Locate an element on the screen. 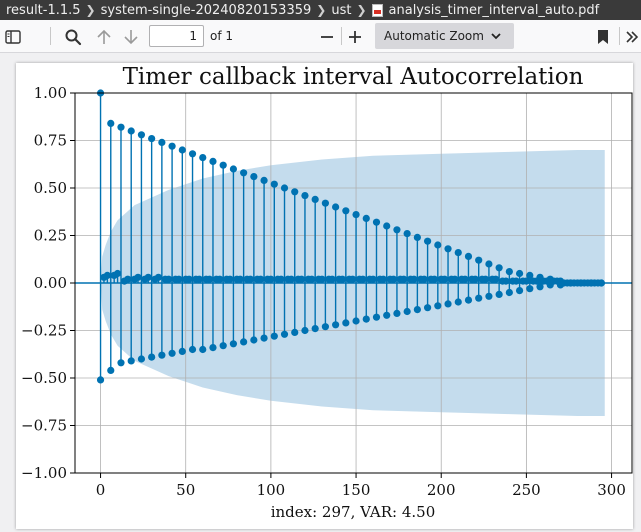  arrow-down-icon is located at coordinates (131, 36).